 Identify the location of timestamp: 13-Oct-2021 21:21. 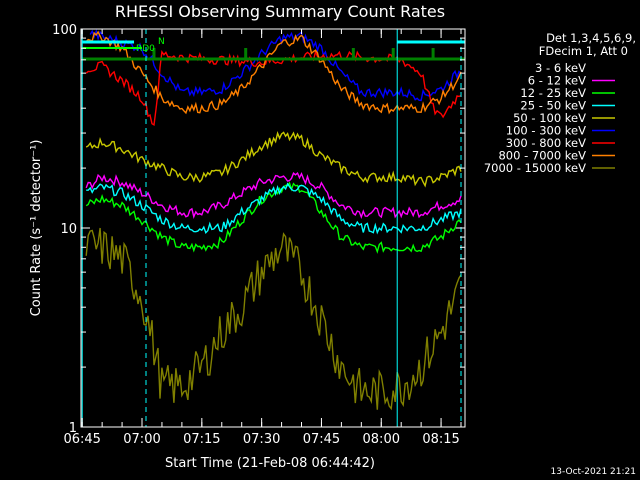
(593, 472).